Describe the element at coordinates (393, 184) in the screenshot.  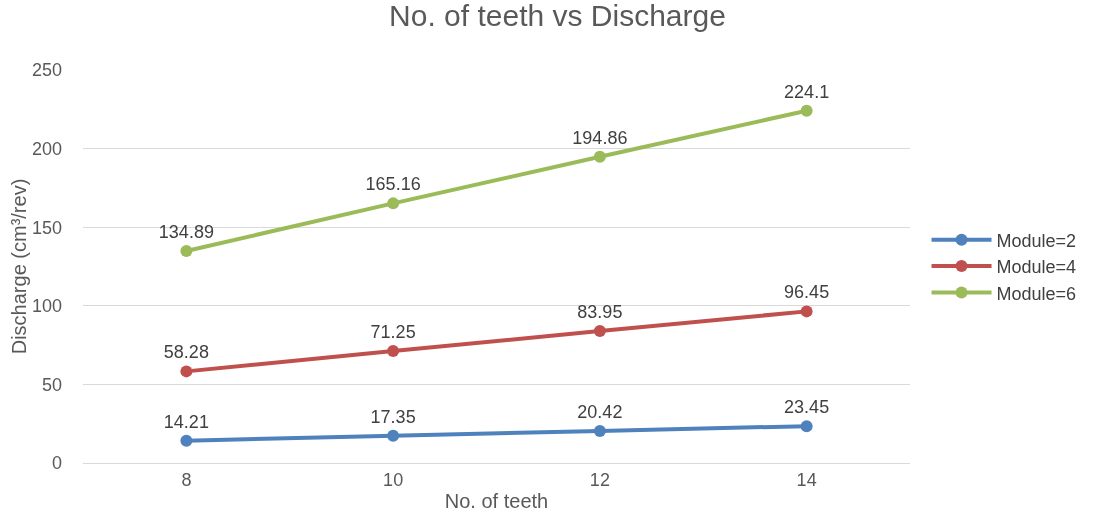
I see `data-label: 165.16` at that location.